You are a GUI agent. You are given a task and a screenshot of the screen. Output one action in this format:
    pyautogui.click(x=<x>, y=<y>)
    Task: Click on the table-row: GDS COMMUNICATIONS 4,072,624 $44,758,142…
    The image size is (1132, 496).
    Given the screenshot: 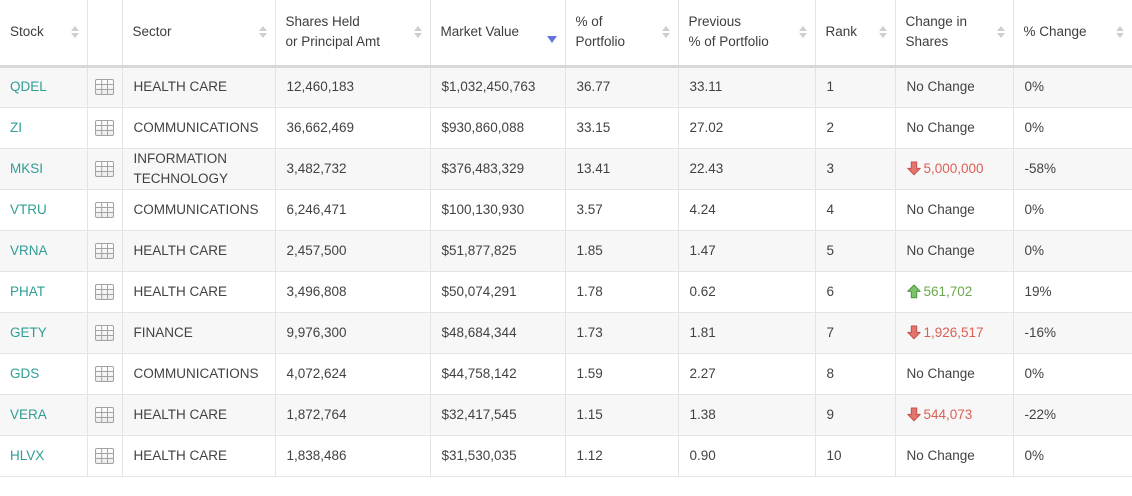 What is the action you would take?
    pyautogui.click(x=566, y=374)
    